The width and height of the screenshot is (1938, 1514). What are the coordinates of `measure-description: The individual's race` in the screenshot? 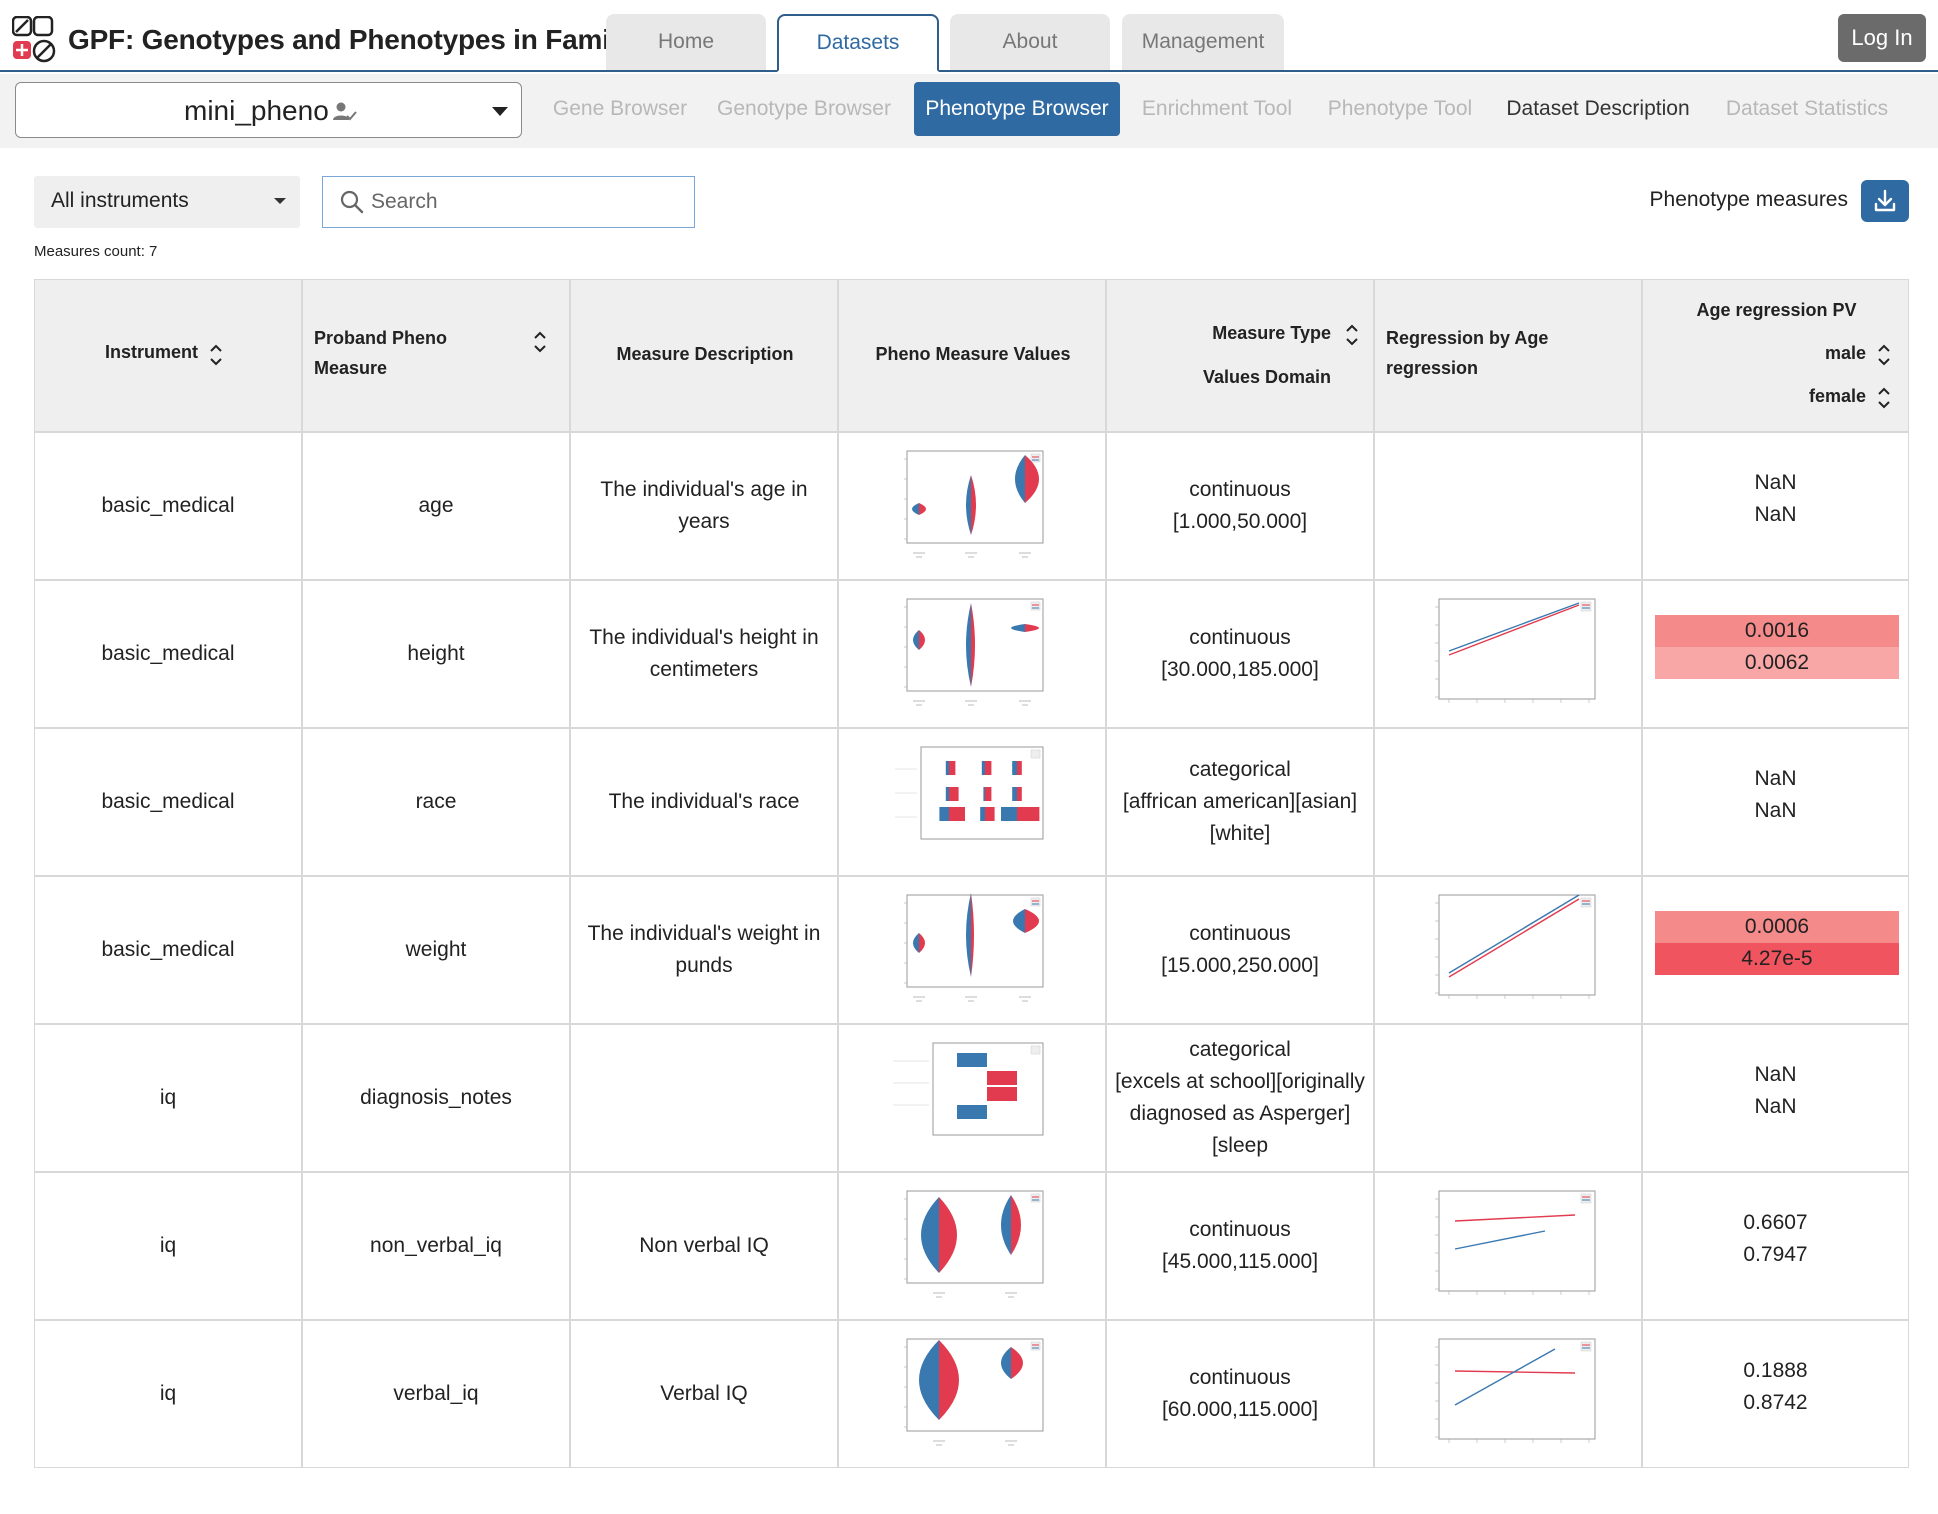 It's located at (704, 801).